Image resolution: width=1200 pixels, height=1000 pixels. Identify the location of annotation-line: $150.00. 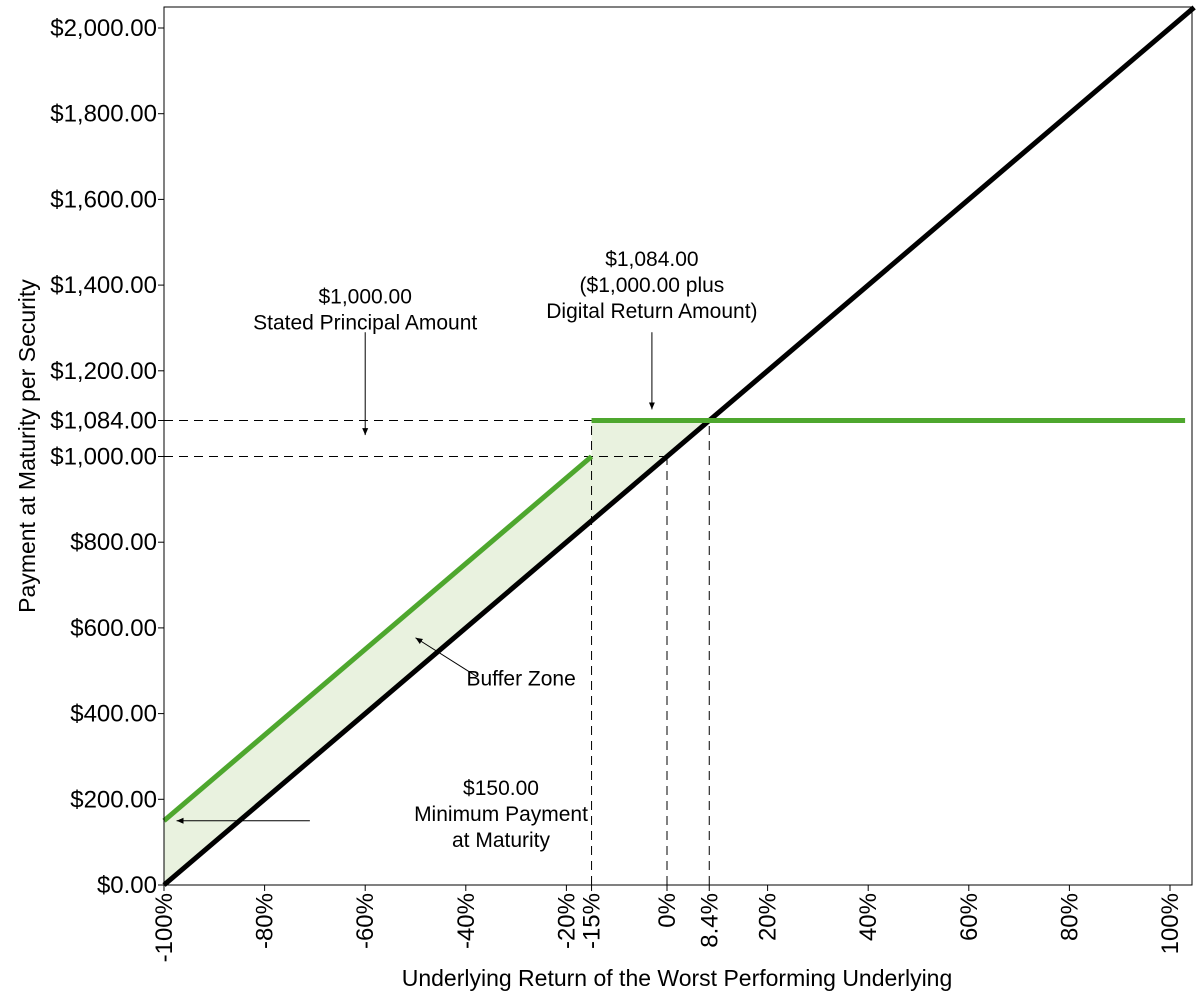
(501, 788).